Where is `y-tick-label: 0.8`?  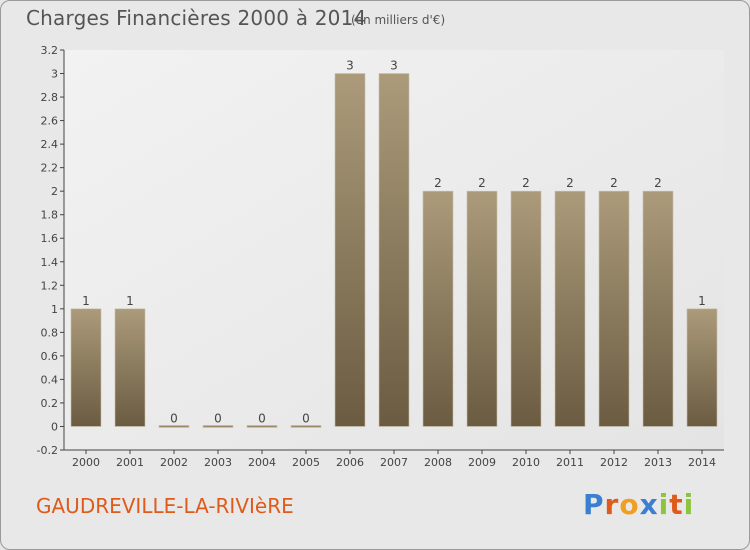 y-tick-label: 0.8 is located at coordinates (50, 332).